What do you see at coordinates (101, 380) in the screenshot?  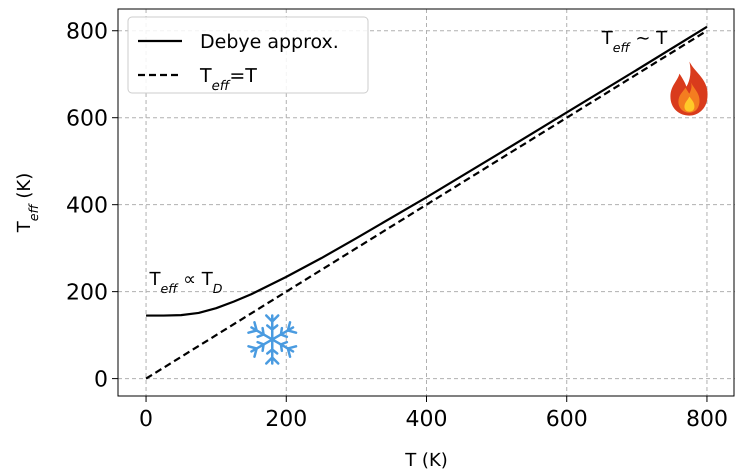 I see `y-tick-label: 0` at bounding box center [101, 380].